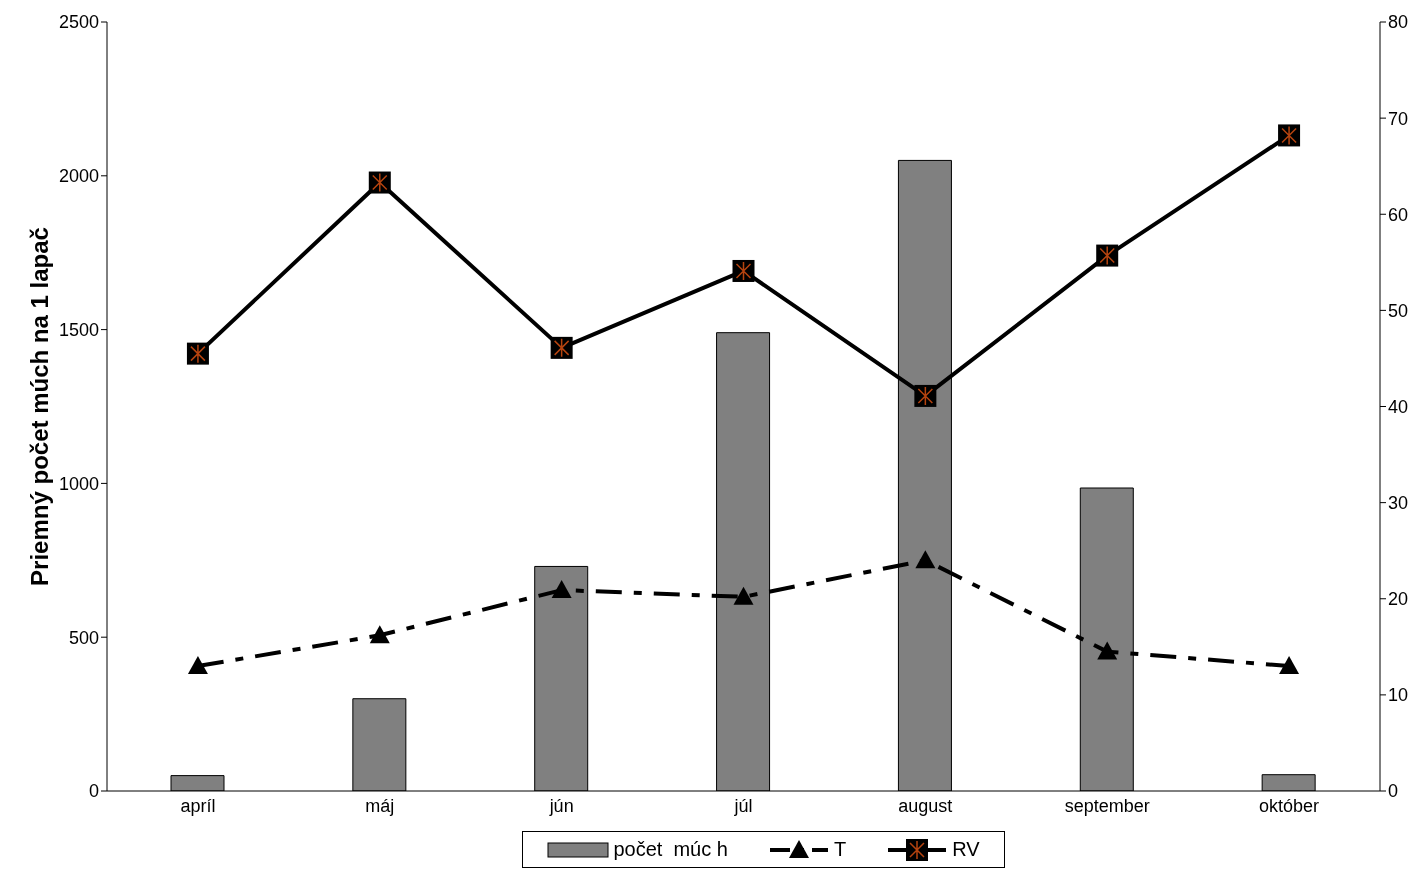 The height and width of the screenshot is (886, 1423). Describe the element at coordinates (83, 637) in the screenshot. I see `y-tick-label: 500` at that location.